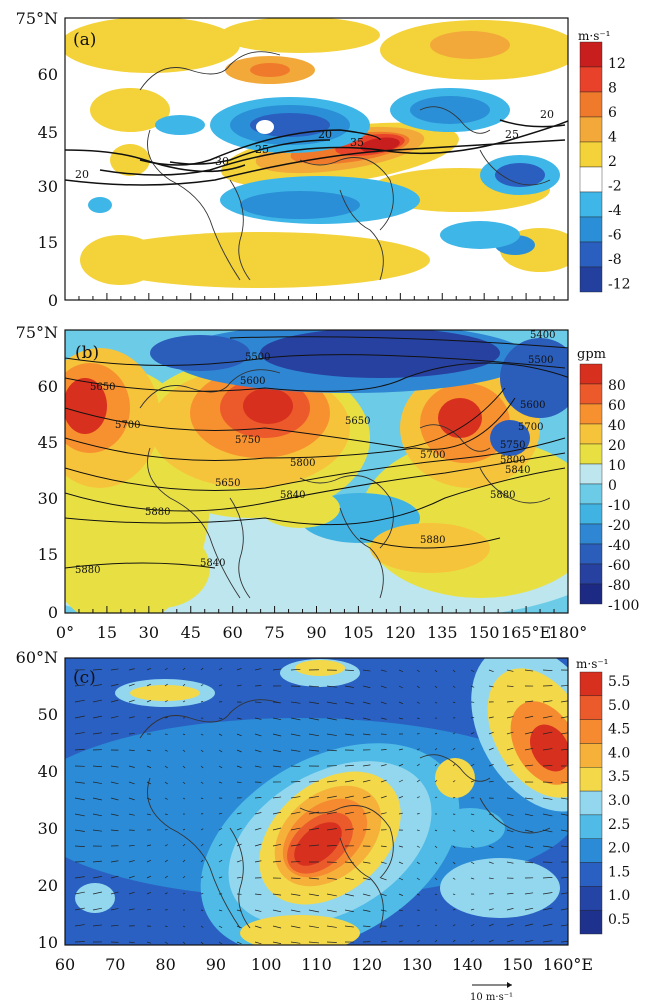 Image resolution: width=647 pixels, height=1005 pixels. What do you see at coordinates (82, 174) in the screenshot?
I see `contour-label: 20` at bounding box center [82, 174].